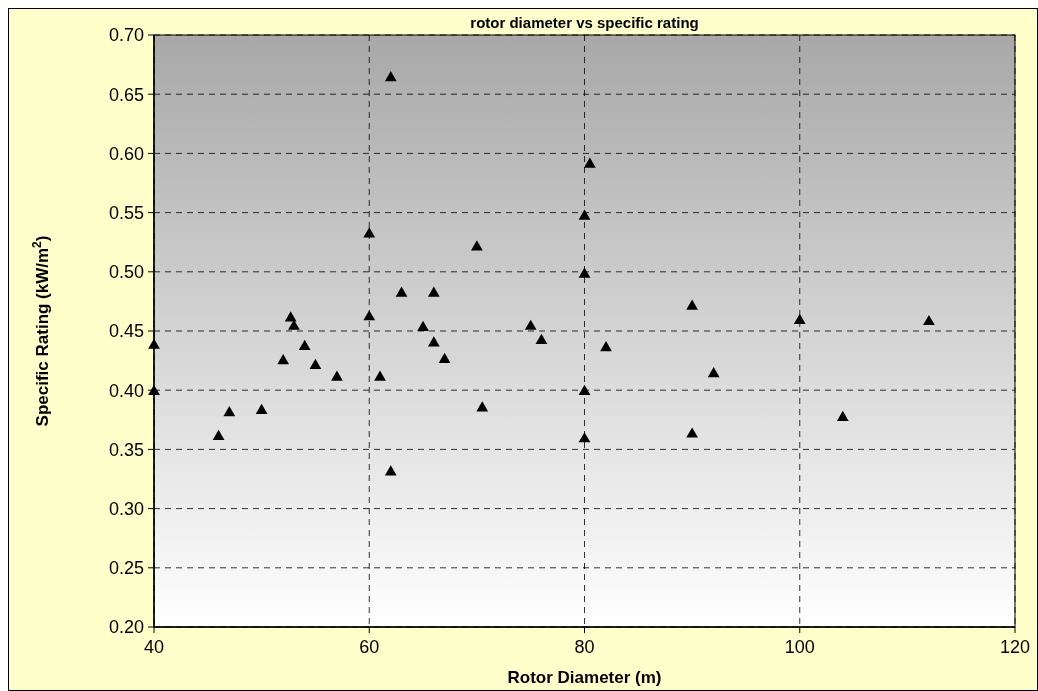 The height and width of the screenshot is (691, 1038). Describe the element at coordinates (126, 153) in the screenshot. I see `y-tick-label: 0.60` at that location.